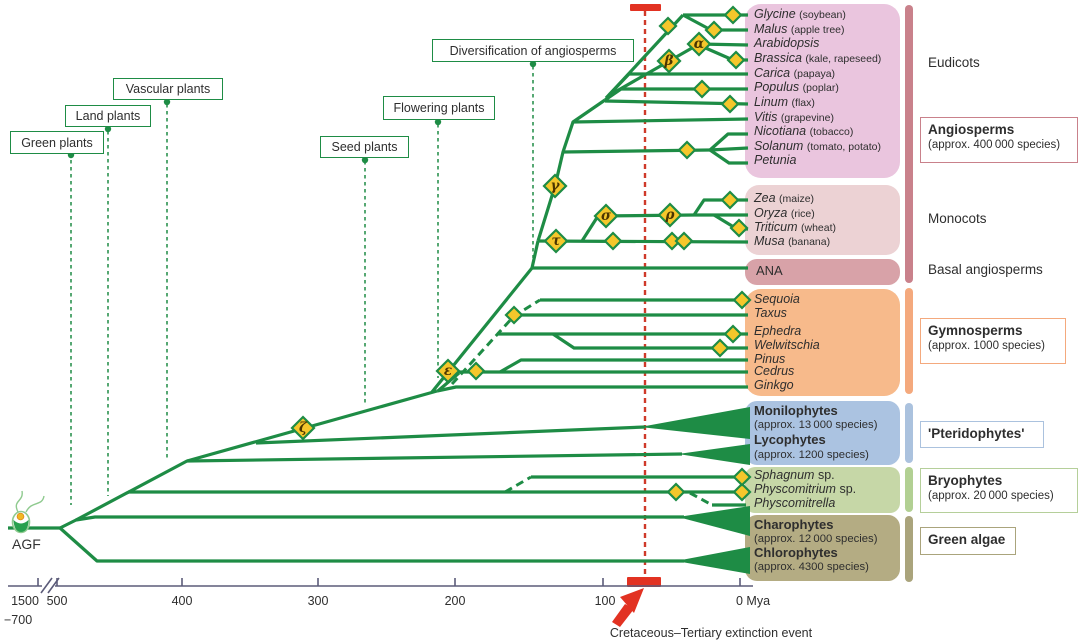 Image resolution: width=1080 pixels, height=643 pixels. What do you see at coordinates (800, 14) in the screenshot?
I see `species-row: Glycine (soybean)` at bounding box center [800, 14].